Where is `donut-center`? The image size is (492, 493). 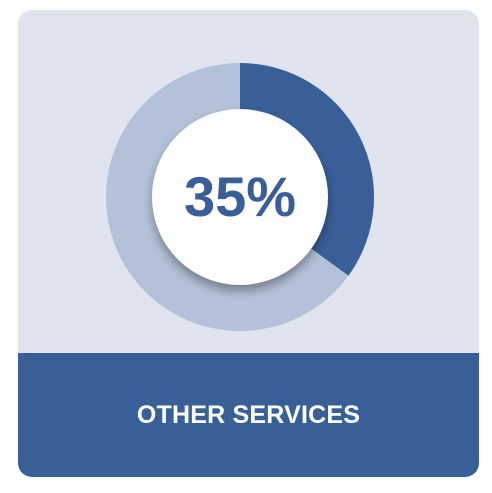 donut-center is located at coordinates (240, 197).